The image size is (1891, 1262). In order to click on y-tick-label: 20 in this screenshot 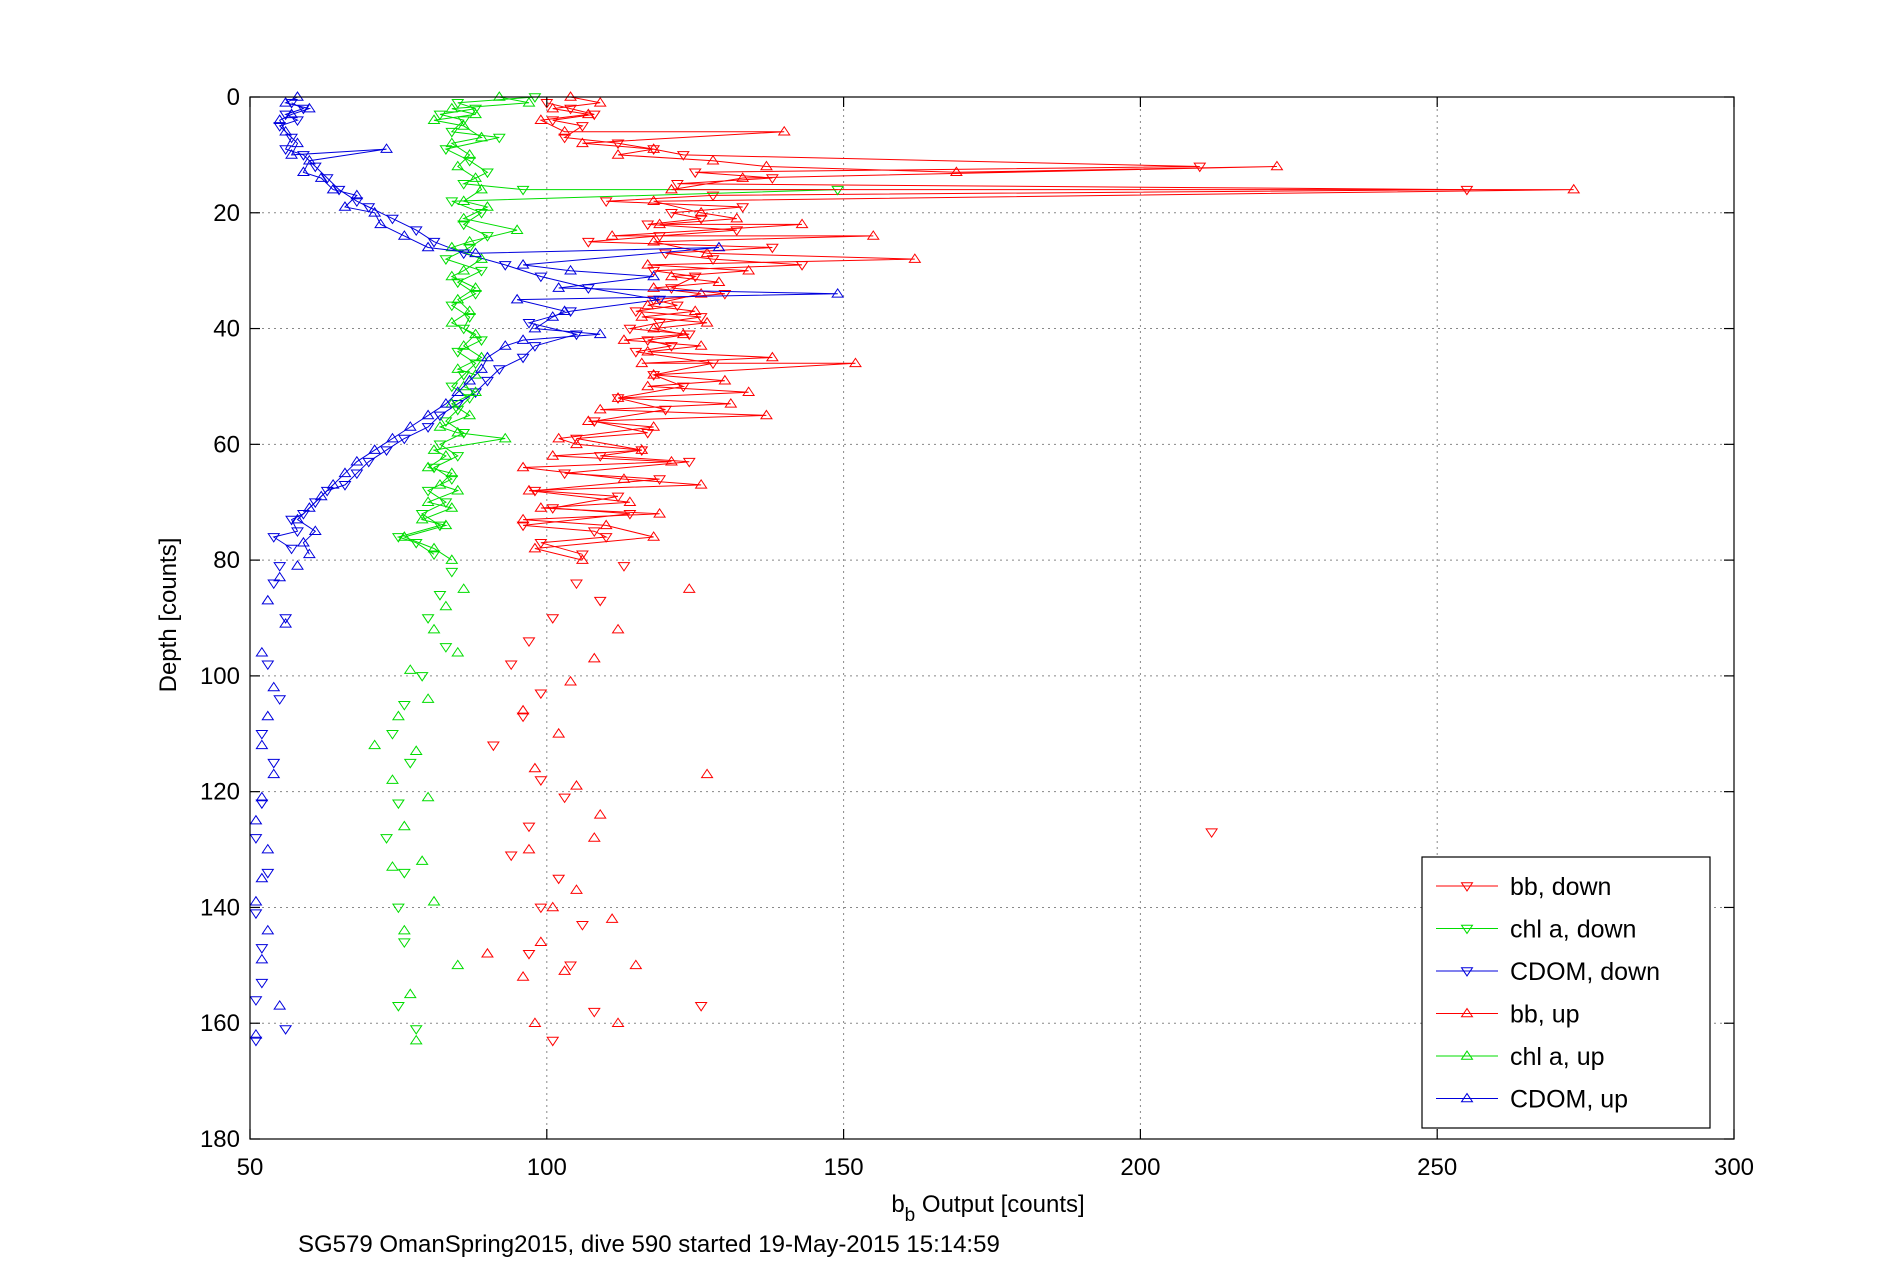, I will do `click(226, 213)`.